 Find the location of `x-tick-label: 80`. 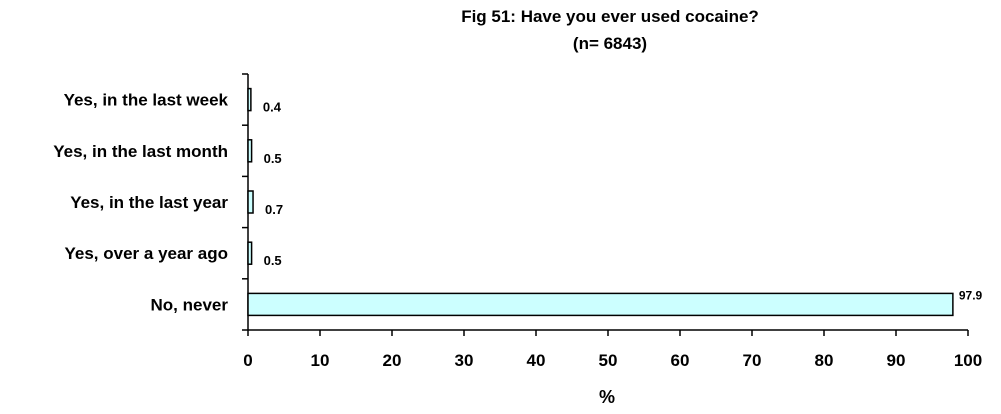

x-tick-label: 80 is located at coordinates (824, 360).